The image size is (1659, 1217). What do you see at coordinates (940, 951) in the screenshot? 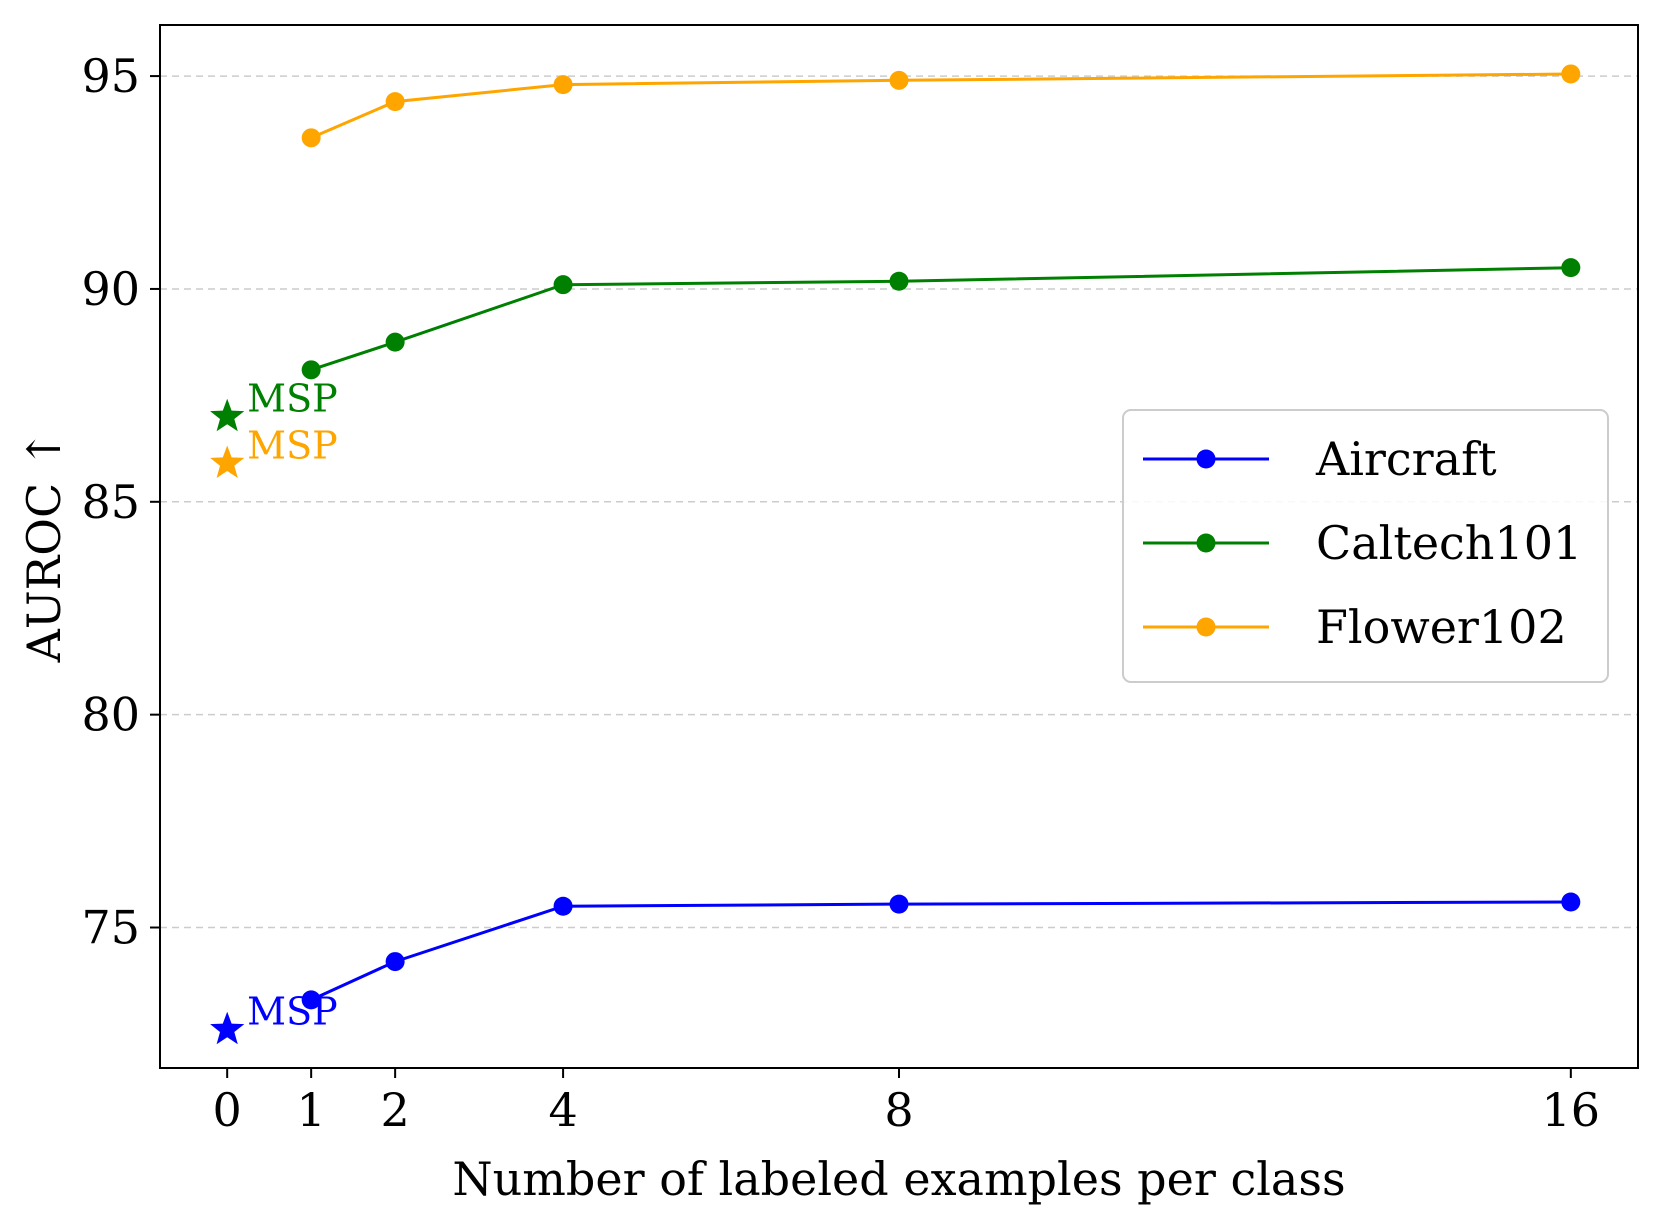
I see `aircraft-line` at bounding box center [940, 951].